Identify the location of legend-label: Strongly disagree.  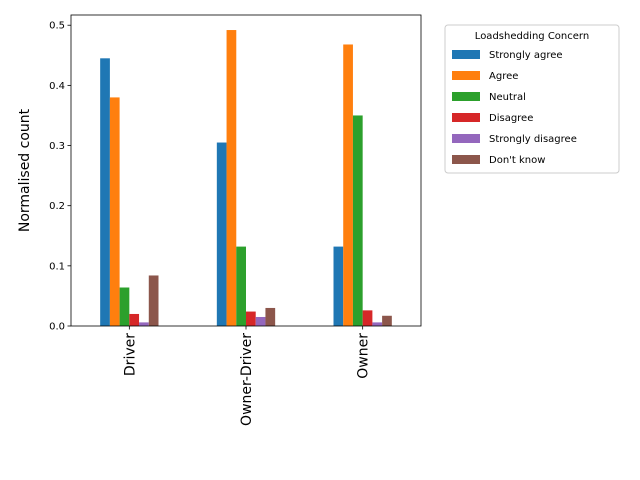
(533, 139).